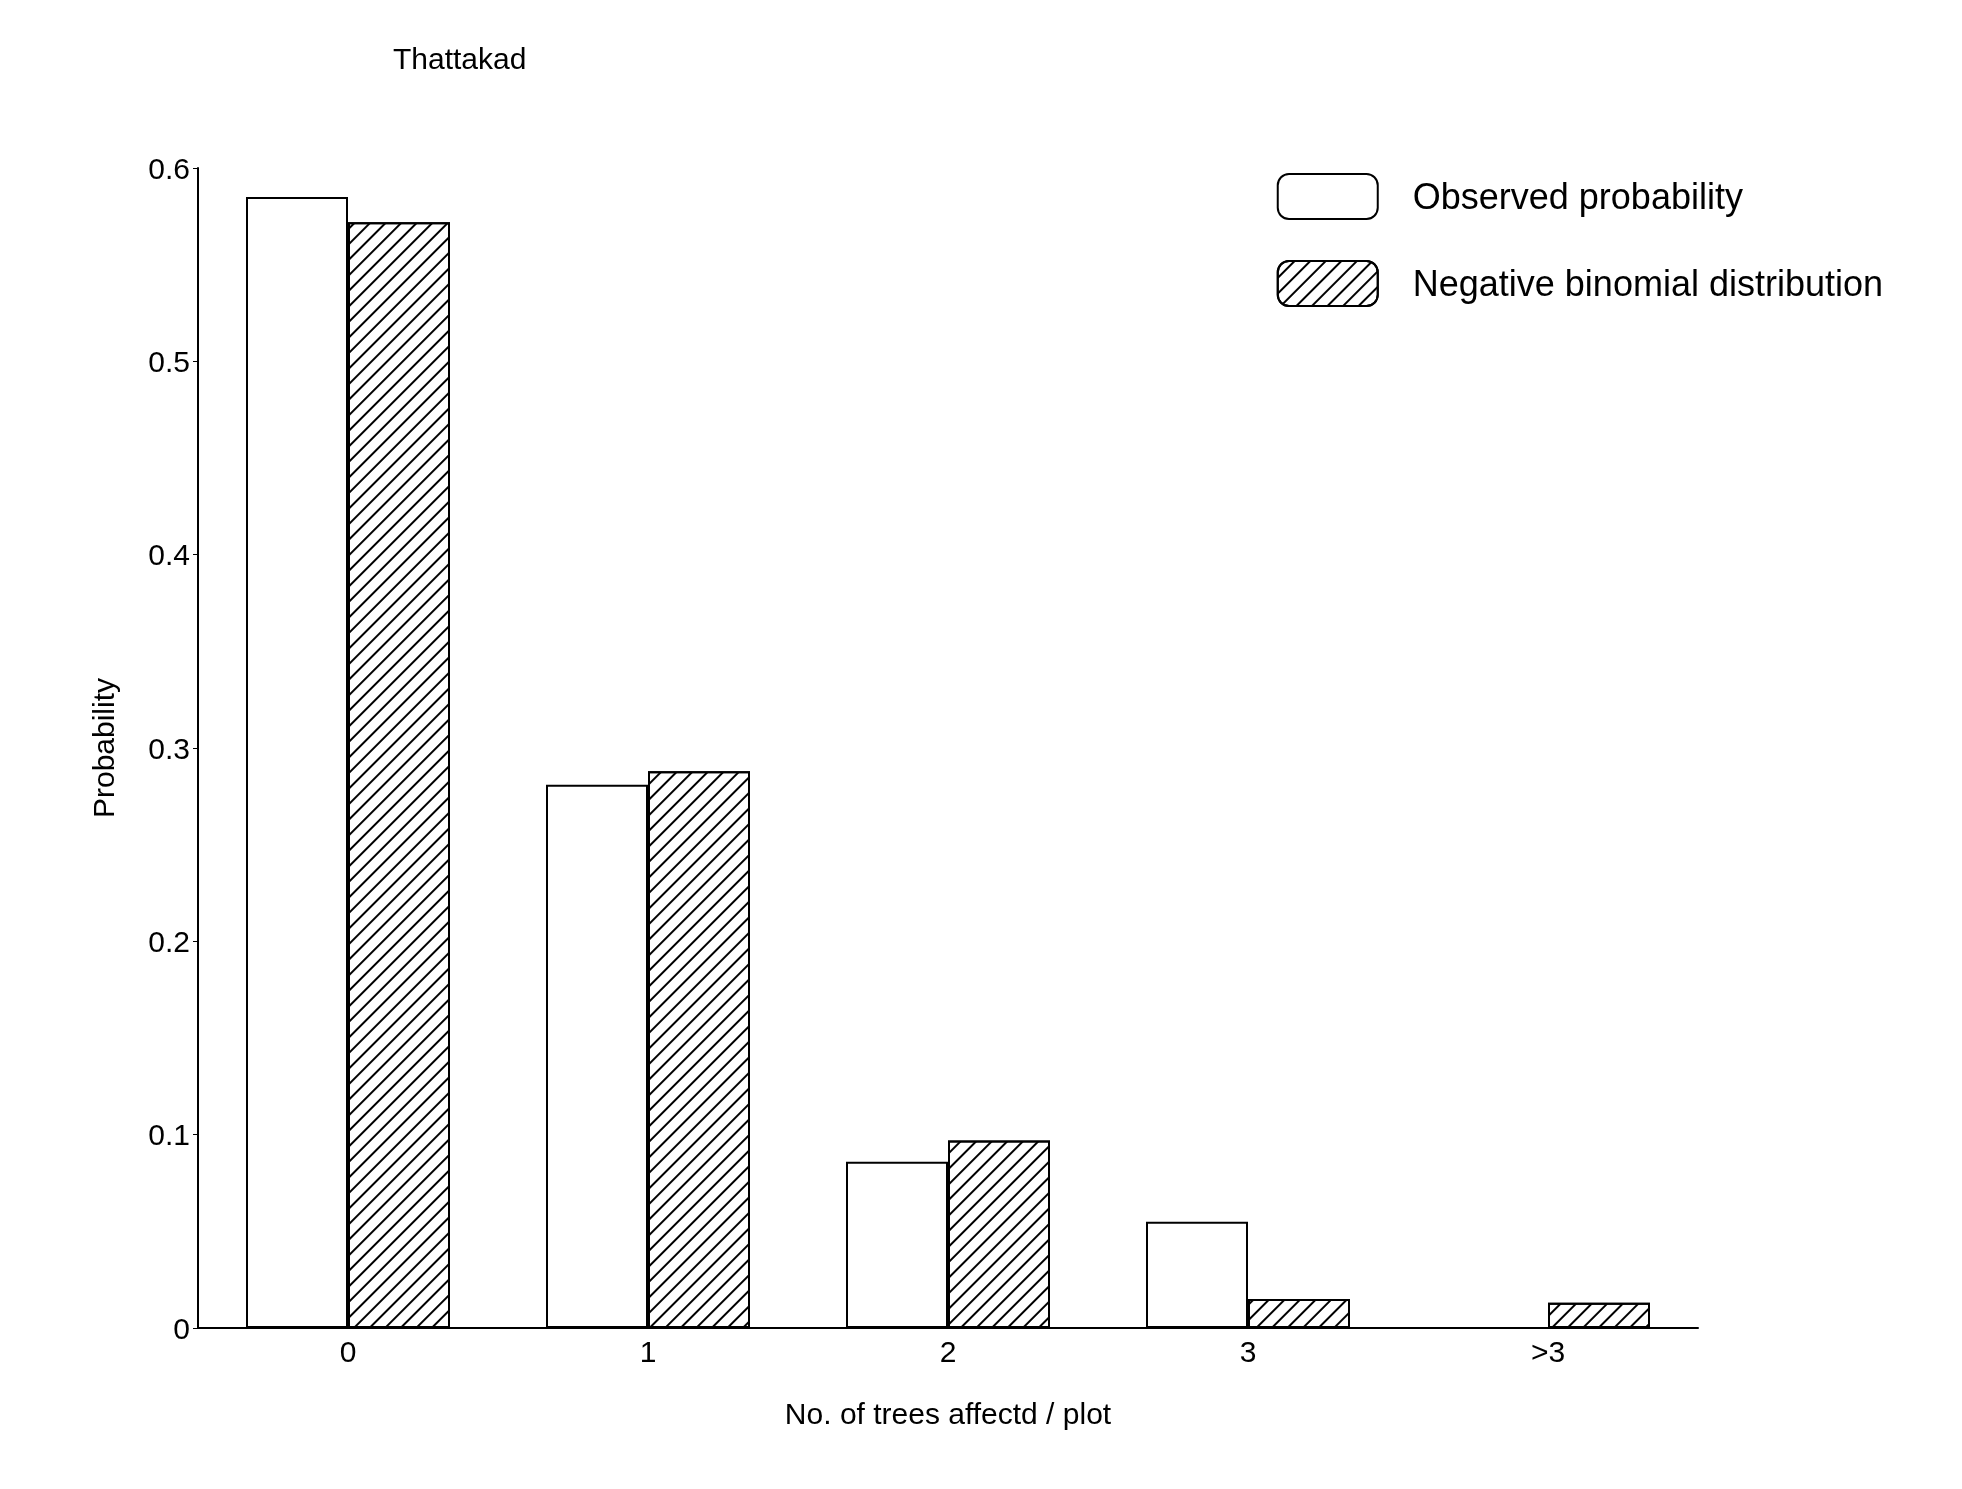 Image resolution: width=1962 pixels, height=1489 pixels. What do you see at coordinates (169, 748) in the screenshot?
I see `y-tick-label: 0.3` at bounding box center [169, 748].